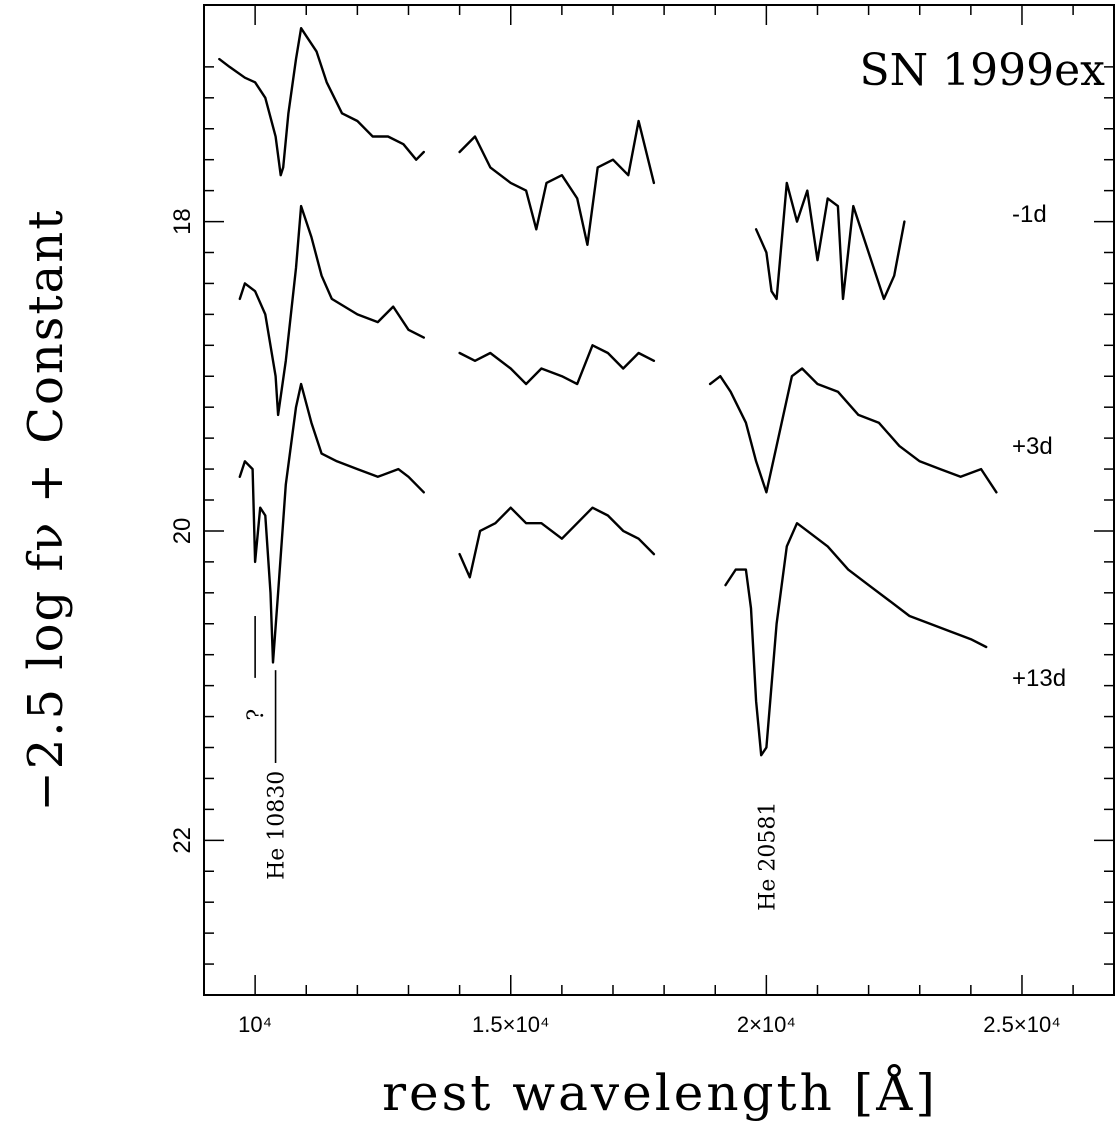 This screenshot has height=1132, width=1117. I want to click on series-label: -1d, so click(1029, 214).